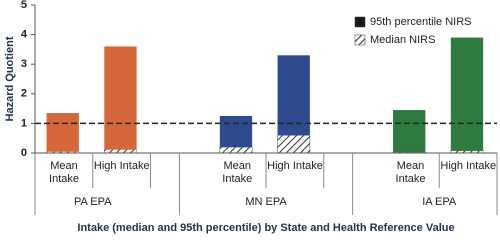  What do you see at coordinates (24, 35) in the screenshot?
I see `y-tick-label: 4` at bounding box center [24, 35].